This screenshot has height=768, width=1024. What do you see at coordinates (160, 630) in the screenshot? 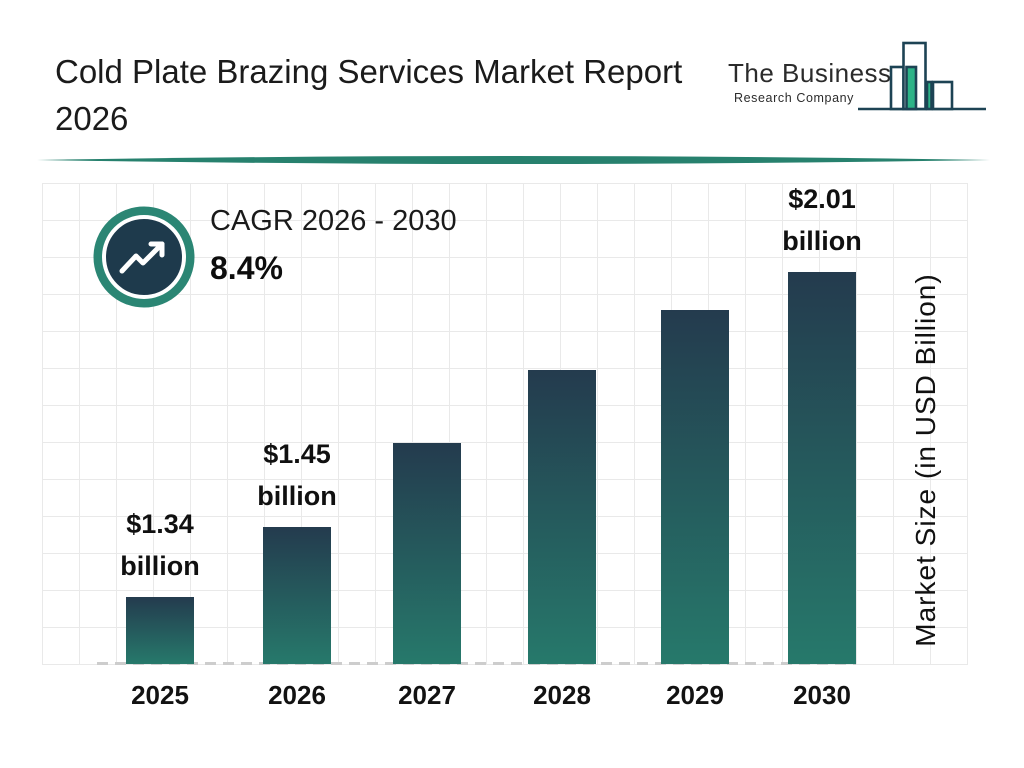
I see `bar-2025` at bounding box center [160, 630].